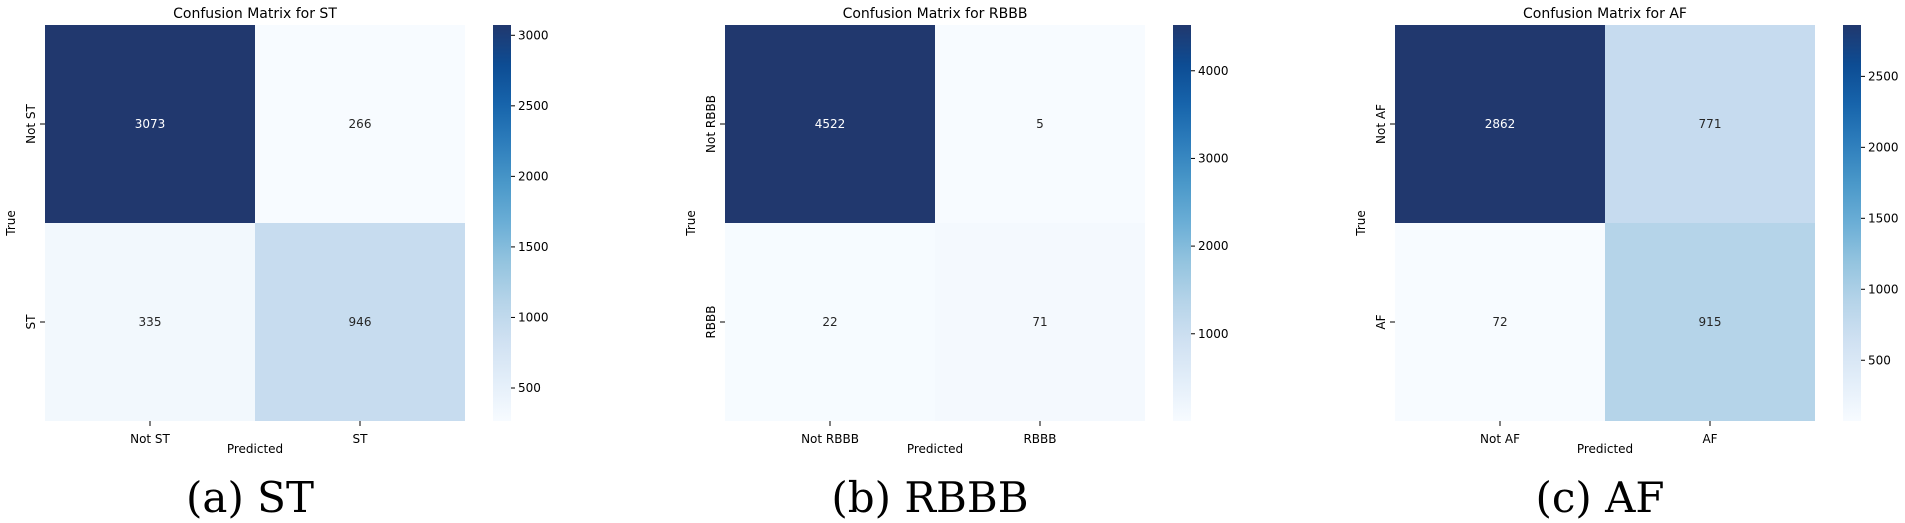  I want to click on x-tick-label: Not AF, so click(1500, 439).